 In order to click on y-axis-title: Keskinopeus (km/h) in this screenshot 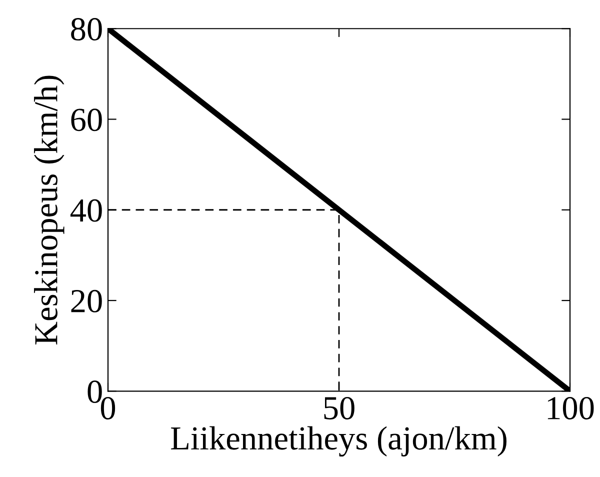, I will do `click(49, 210)`.